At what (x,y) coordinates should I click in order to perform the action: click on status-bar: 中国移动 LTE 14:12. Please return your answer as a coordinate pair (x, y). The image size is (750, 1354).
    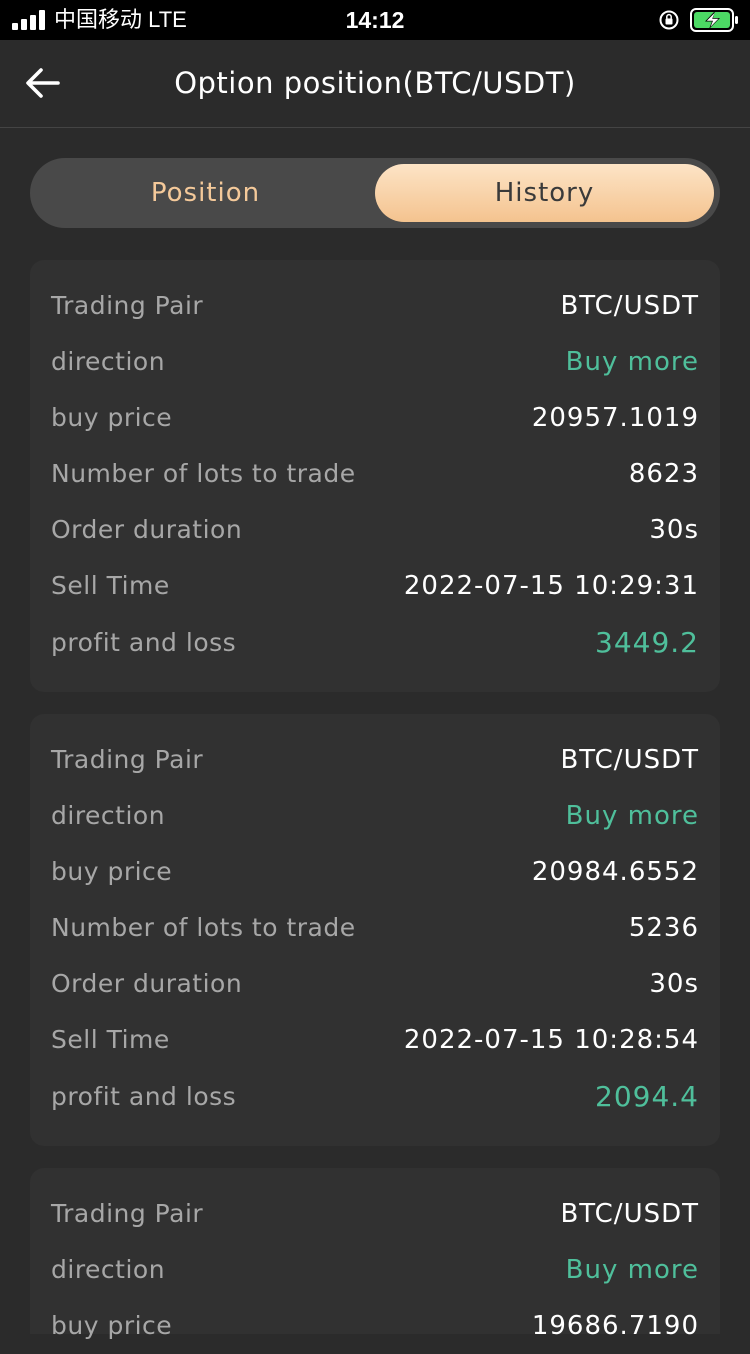
    Looking at the image, I should click on (375, 20).